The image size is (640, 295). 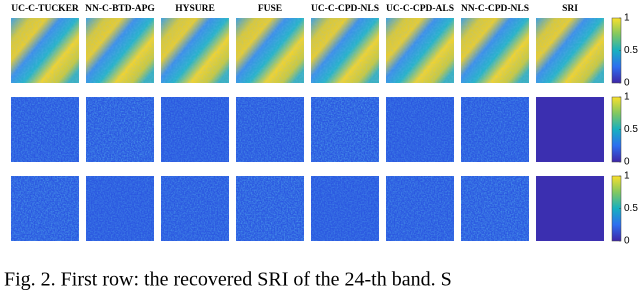 What do you see at coordinates (195, 9) in the screenshot?
I see `column-title: HYSURE` at bounding box center [195, 9].